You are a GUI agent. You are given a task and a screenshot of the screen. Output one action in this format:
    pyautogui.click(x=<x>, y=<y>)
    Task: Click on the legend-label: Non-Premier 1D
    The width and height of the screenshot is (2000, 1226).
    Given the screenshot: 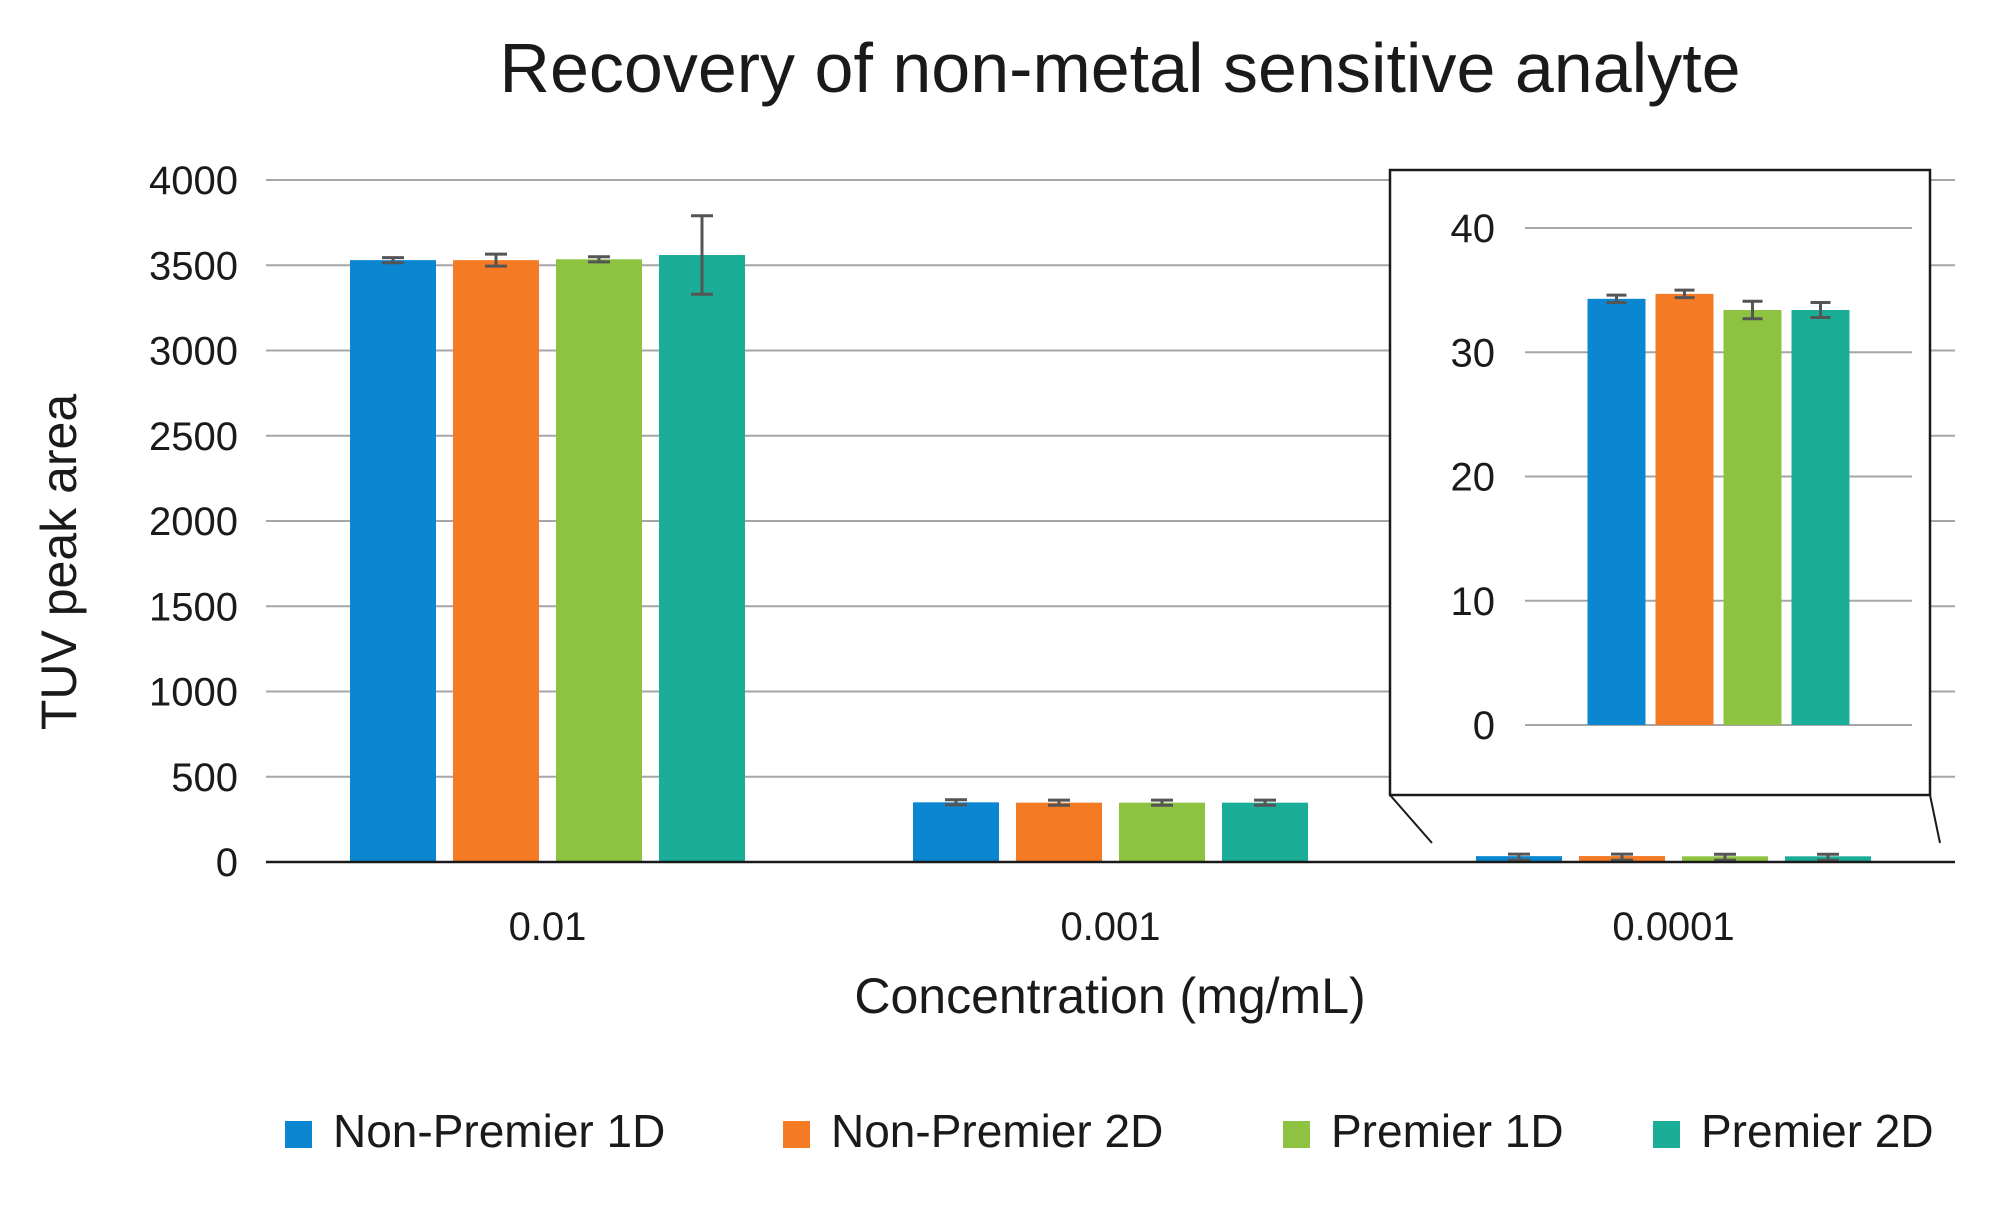 What is the action you would take?
    pyautogui.click(x=499, y=1131)
    